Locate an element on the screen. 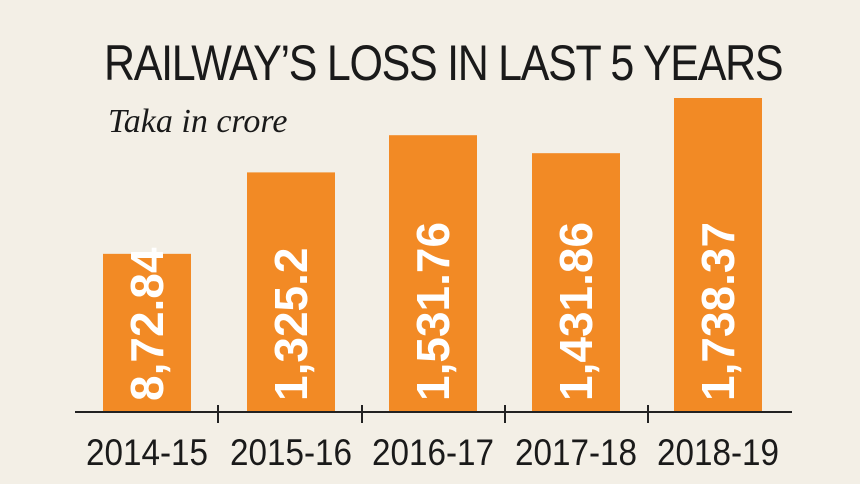 The height and width of the screenshot is (484, 860). chart-subtitle: Taka in crore is located at coordinates (198, 121).